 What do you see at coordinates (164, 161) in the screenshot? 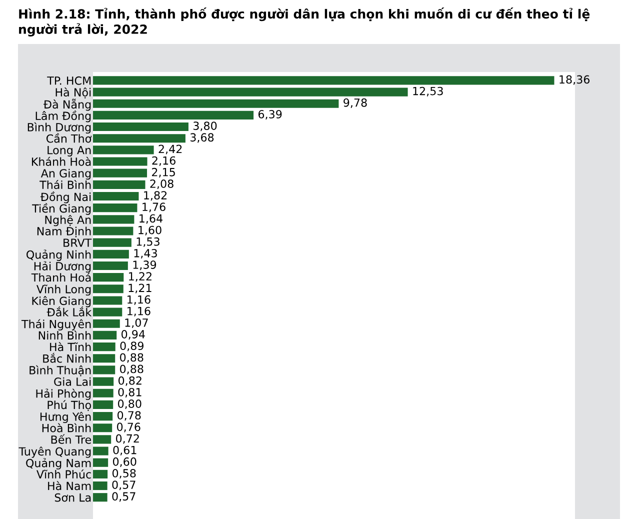
I see `data-label: 2,16` at bounding box center [164, 161].